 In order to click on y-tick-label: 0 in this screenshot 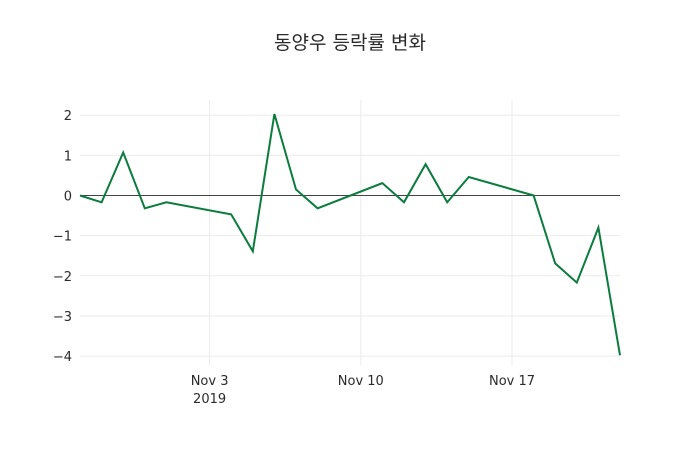, I will do `click(68, 197)`.